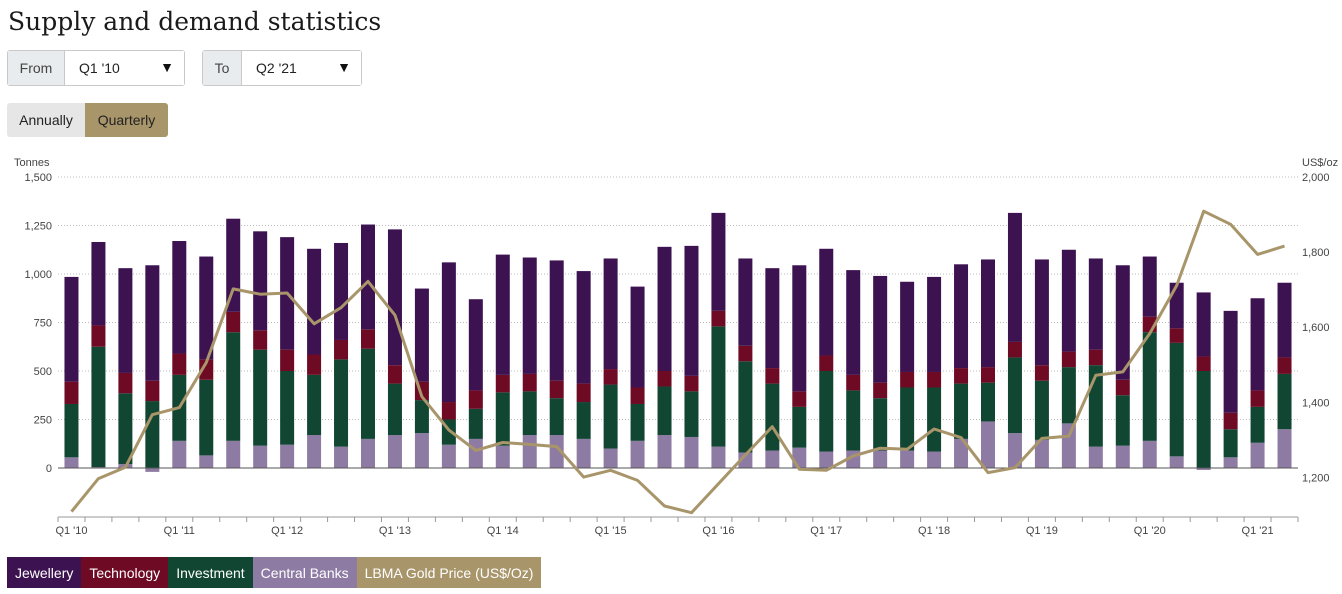 This screenshot has width=1342, height=594. I want to click on y2-tick-label: 1,200, so click(1316, 478).